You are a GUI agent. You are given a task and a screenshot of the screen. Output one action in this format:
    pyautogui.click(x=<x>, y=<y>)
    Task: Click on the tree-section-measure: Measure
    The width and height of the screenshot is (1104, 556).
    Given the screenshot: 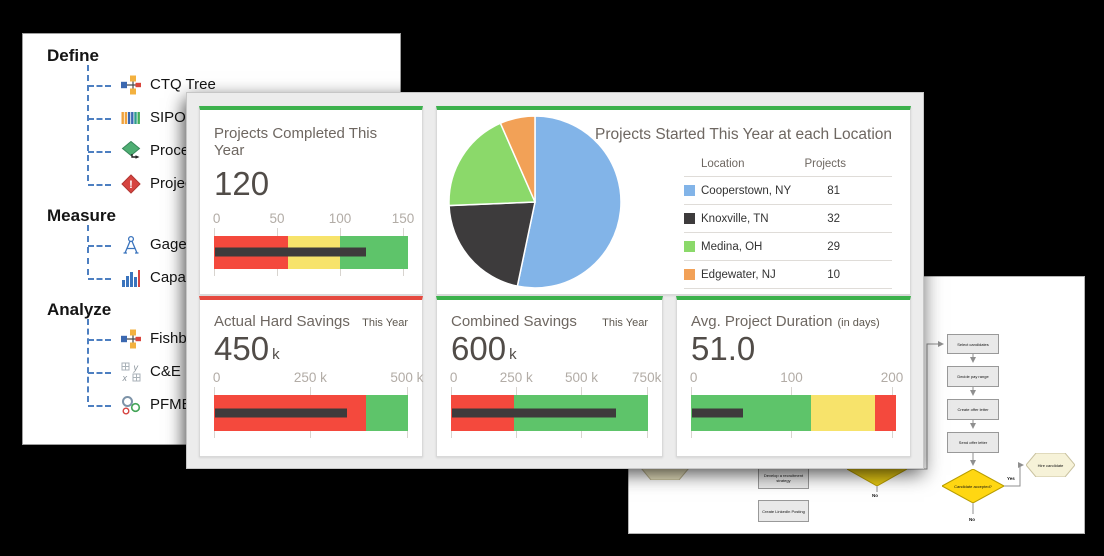 What is the action you would take?
    pyautogui.click(x=81, y=215)
    